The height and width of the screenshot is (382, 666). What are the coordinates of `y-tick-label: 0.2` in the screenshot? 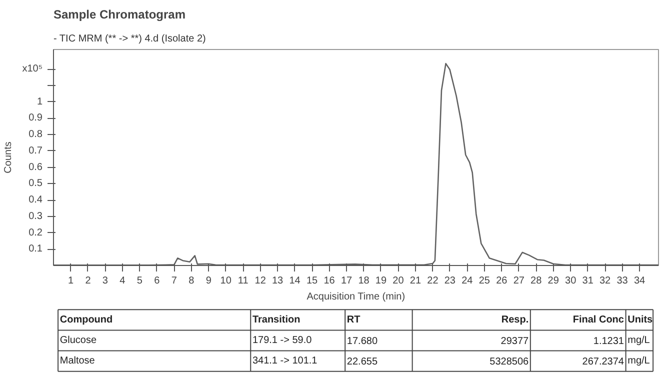 It's located at (35, 232).